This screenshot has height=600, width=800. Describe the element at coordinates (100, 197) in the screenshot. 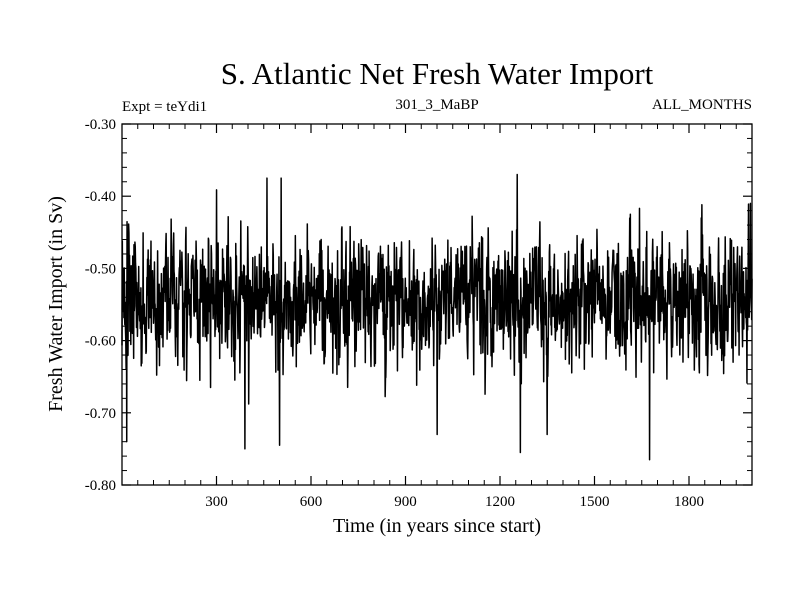

I see `y-tick-label: -0.40` at that location.